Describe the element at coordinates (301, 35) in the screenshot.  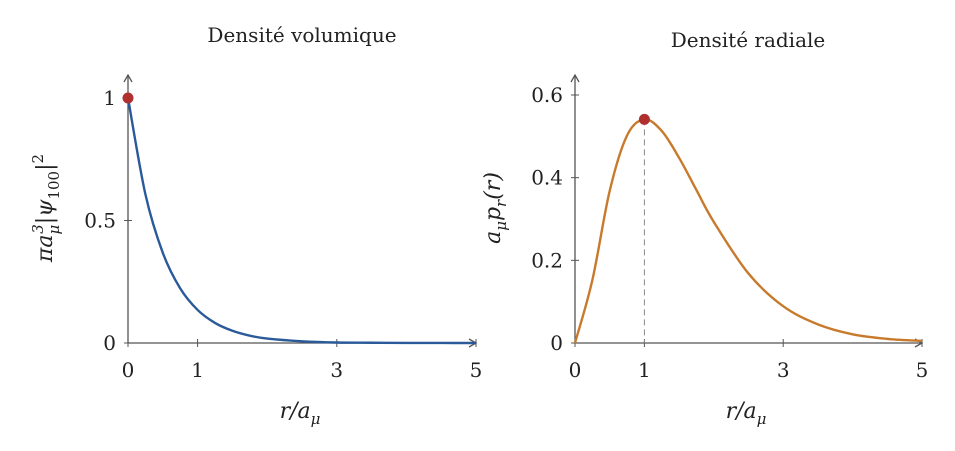
I see `chart-title-left: Densité volumique` at that location.